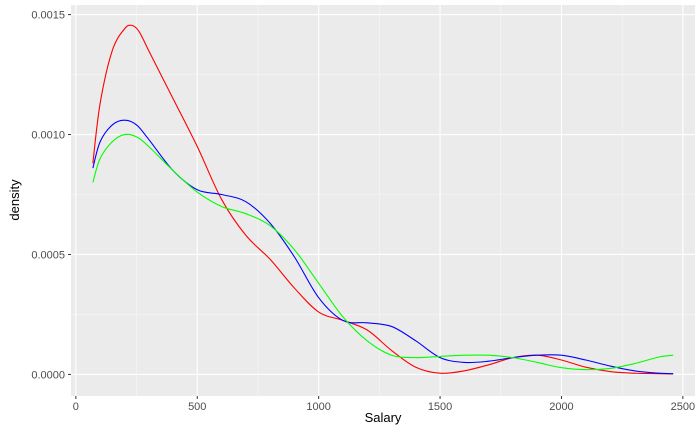  Describe the element at coordinates (440, 407) in the screenshot. I see `x-tick-label: 1500` at that location.